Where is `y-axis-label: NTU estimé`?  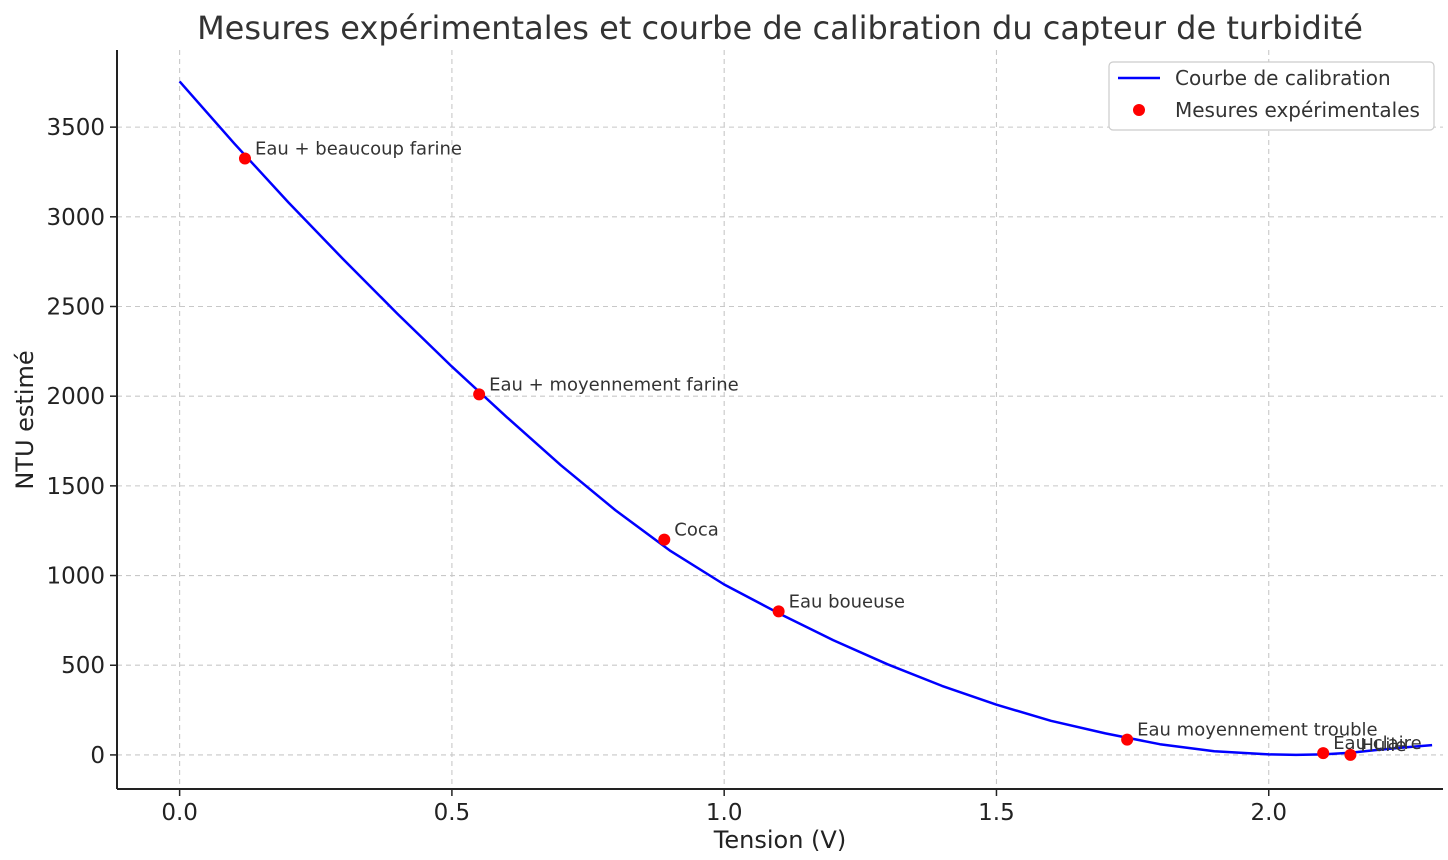
y-axis-label: NTU estimé is located at coordinates (25, 419).